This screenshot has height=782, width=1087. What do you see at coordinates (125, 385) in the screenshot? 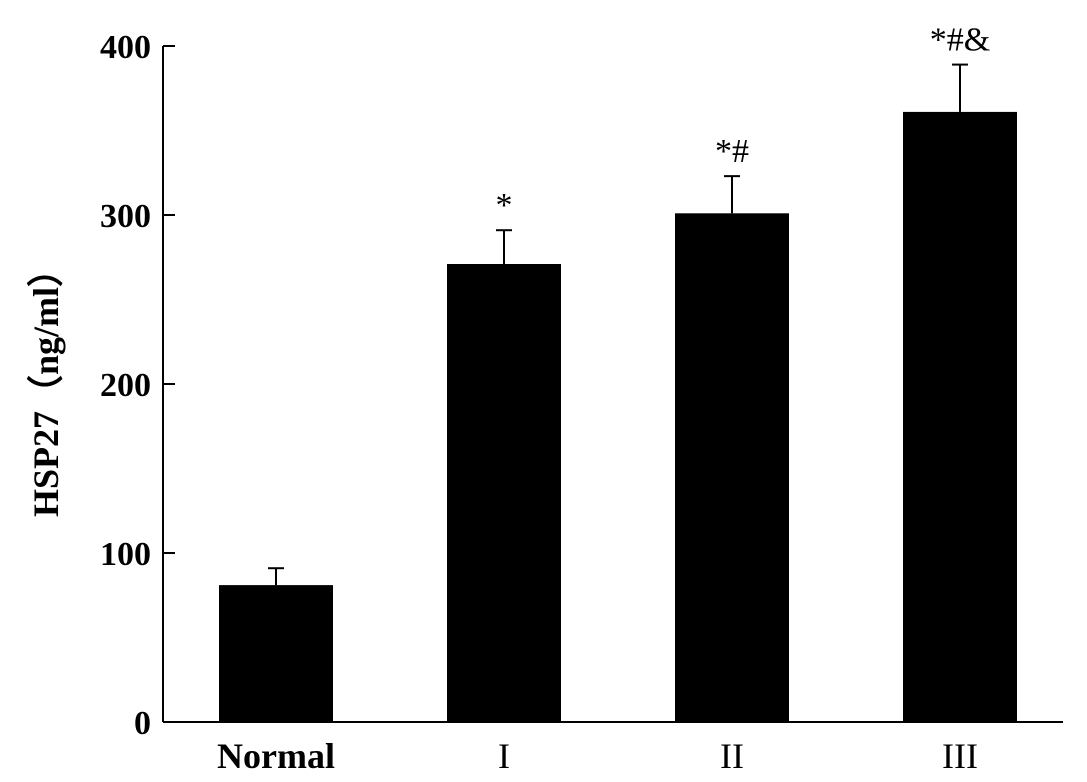
I see `y-tick-label: 200` at bounding box center [125, 385].